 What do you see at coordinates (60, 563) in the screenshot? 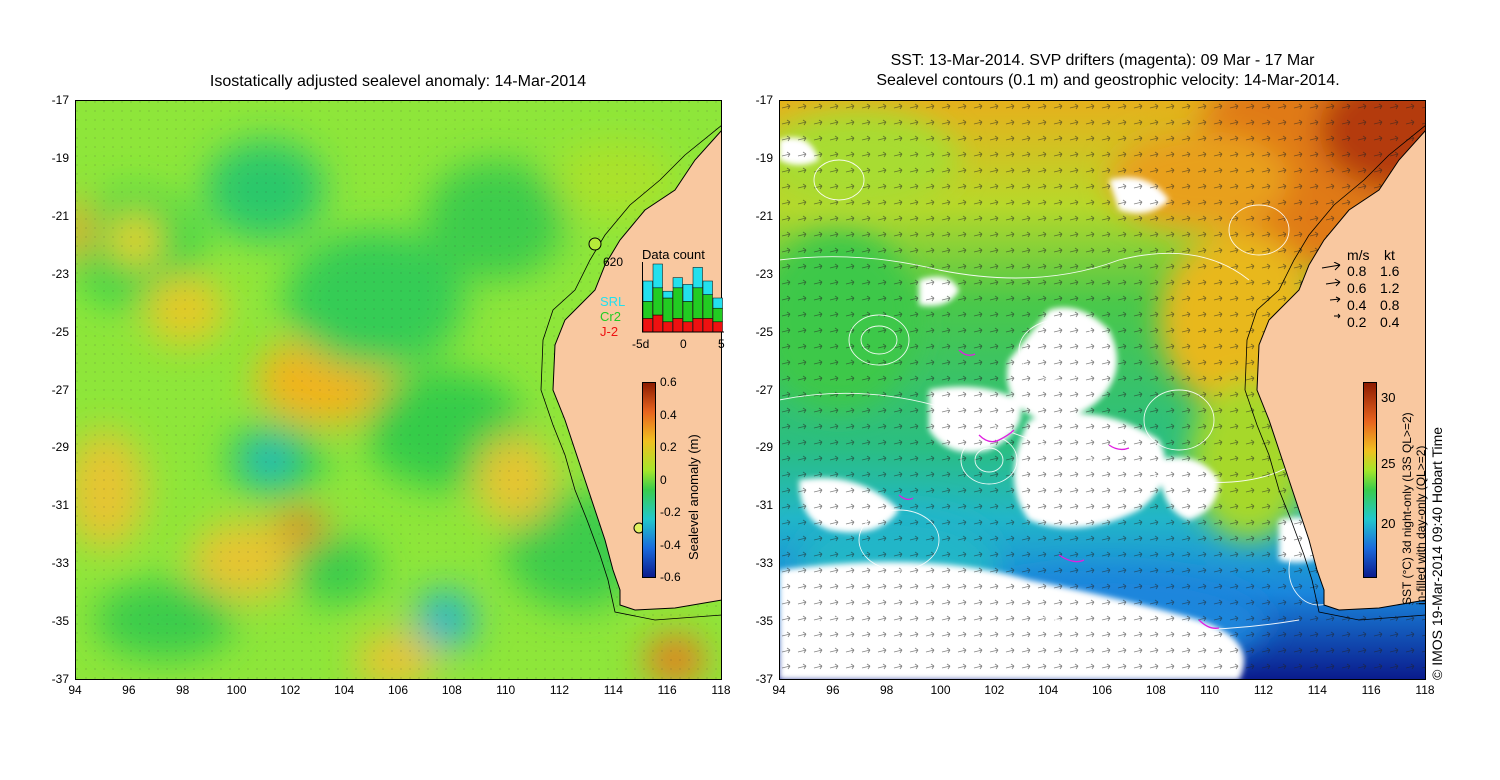
I see `left-ytick-8: -33` at bounding box center [60, 563].